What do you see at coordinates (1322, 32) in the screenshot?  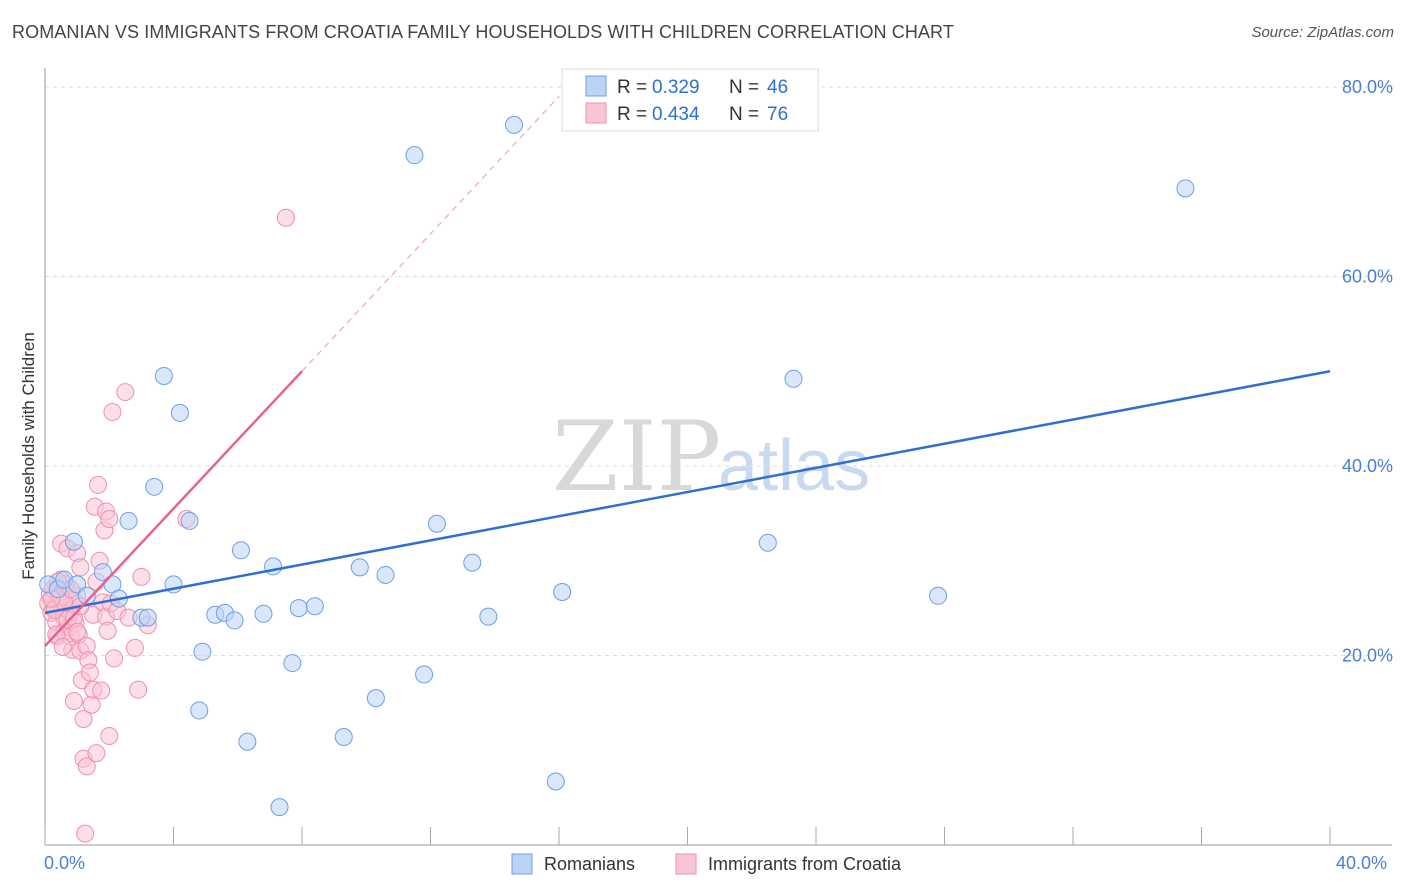 I see `source-label: Source: ZipAtlas.com` at bounding box center [1322, 32].